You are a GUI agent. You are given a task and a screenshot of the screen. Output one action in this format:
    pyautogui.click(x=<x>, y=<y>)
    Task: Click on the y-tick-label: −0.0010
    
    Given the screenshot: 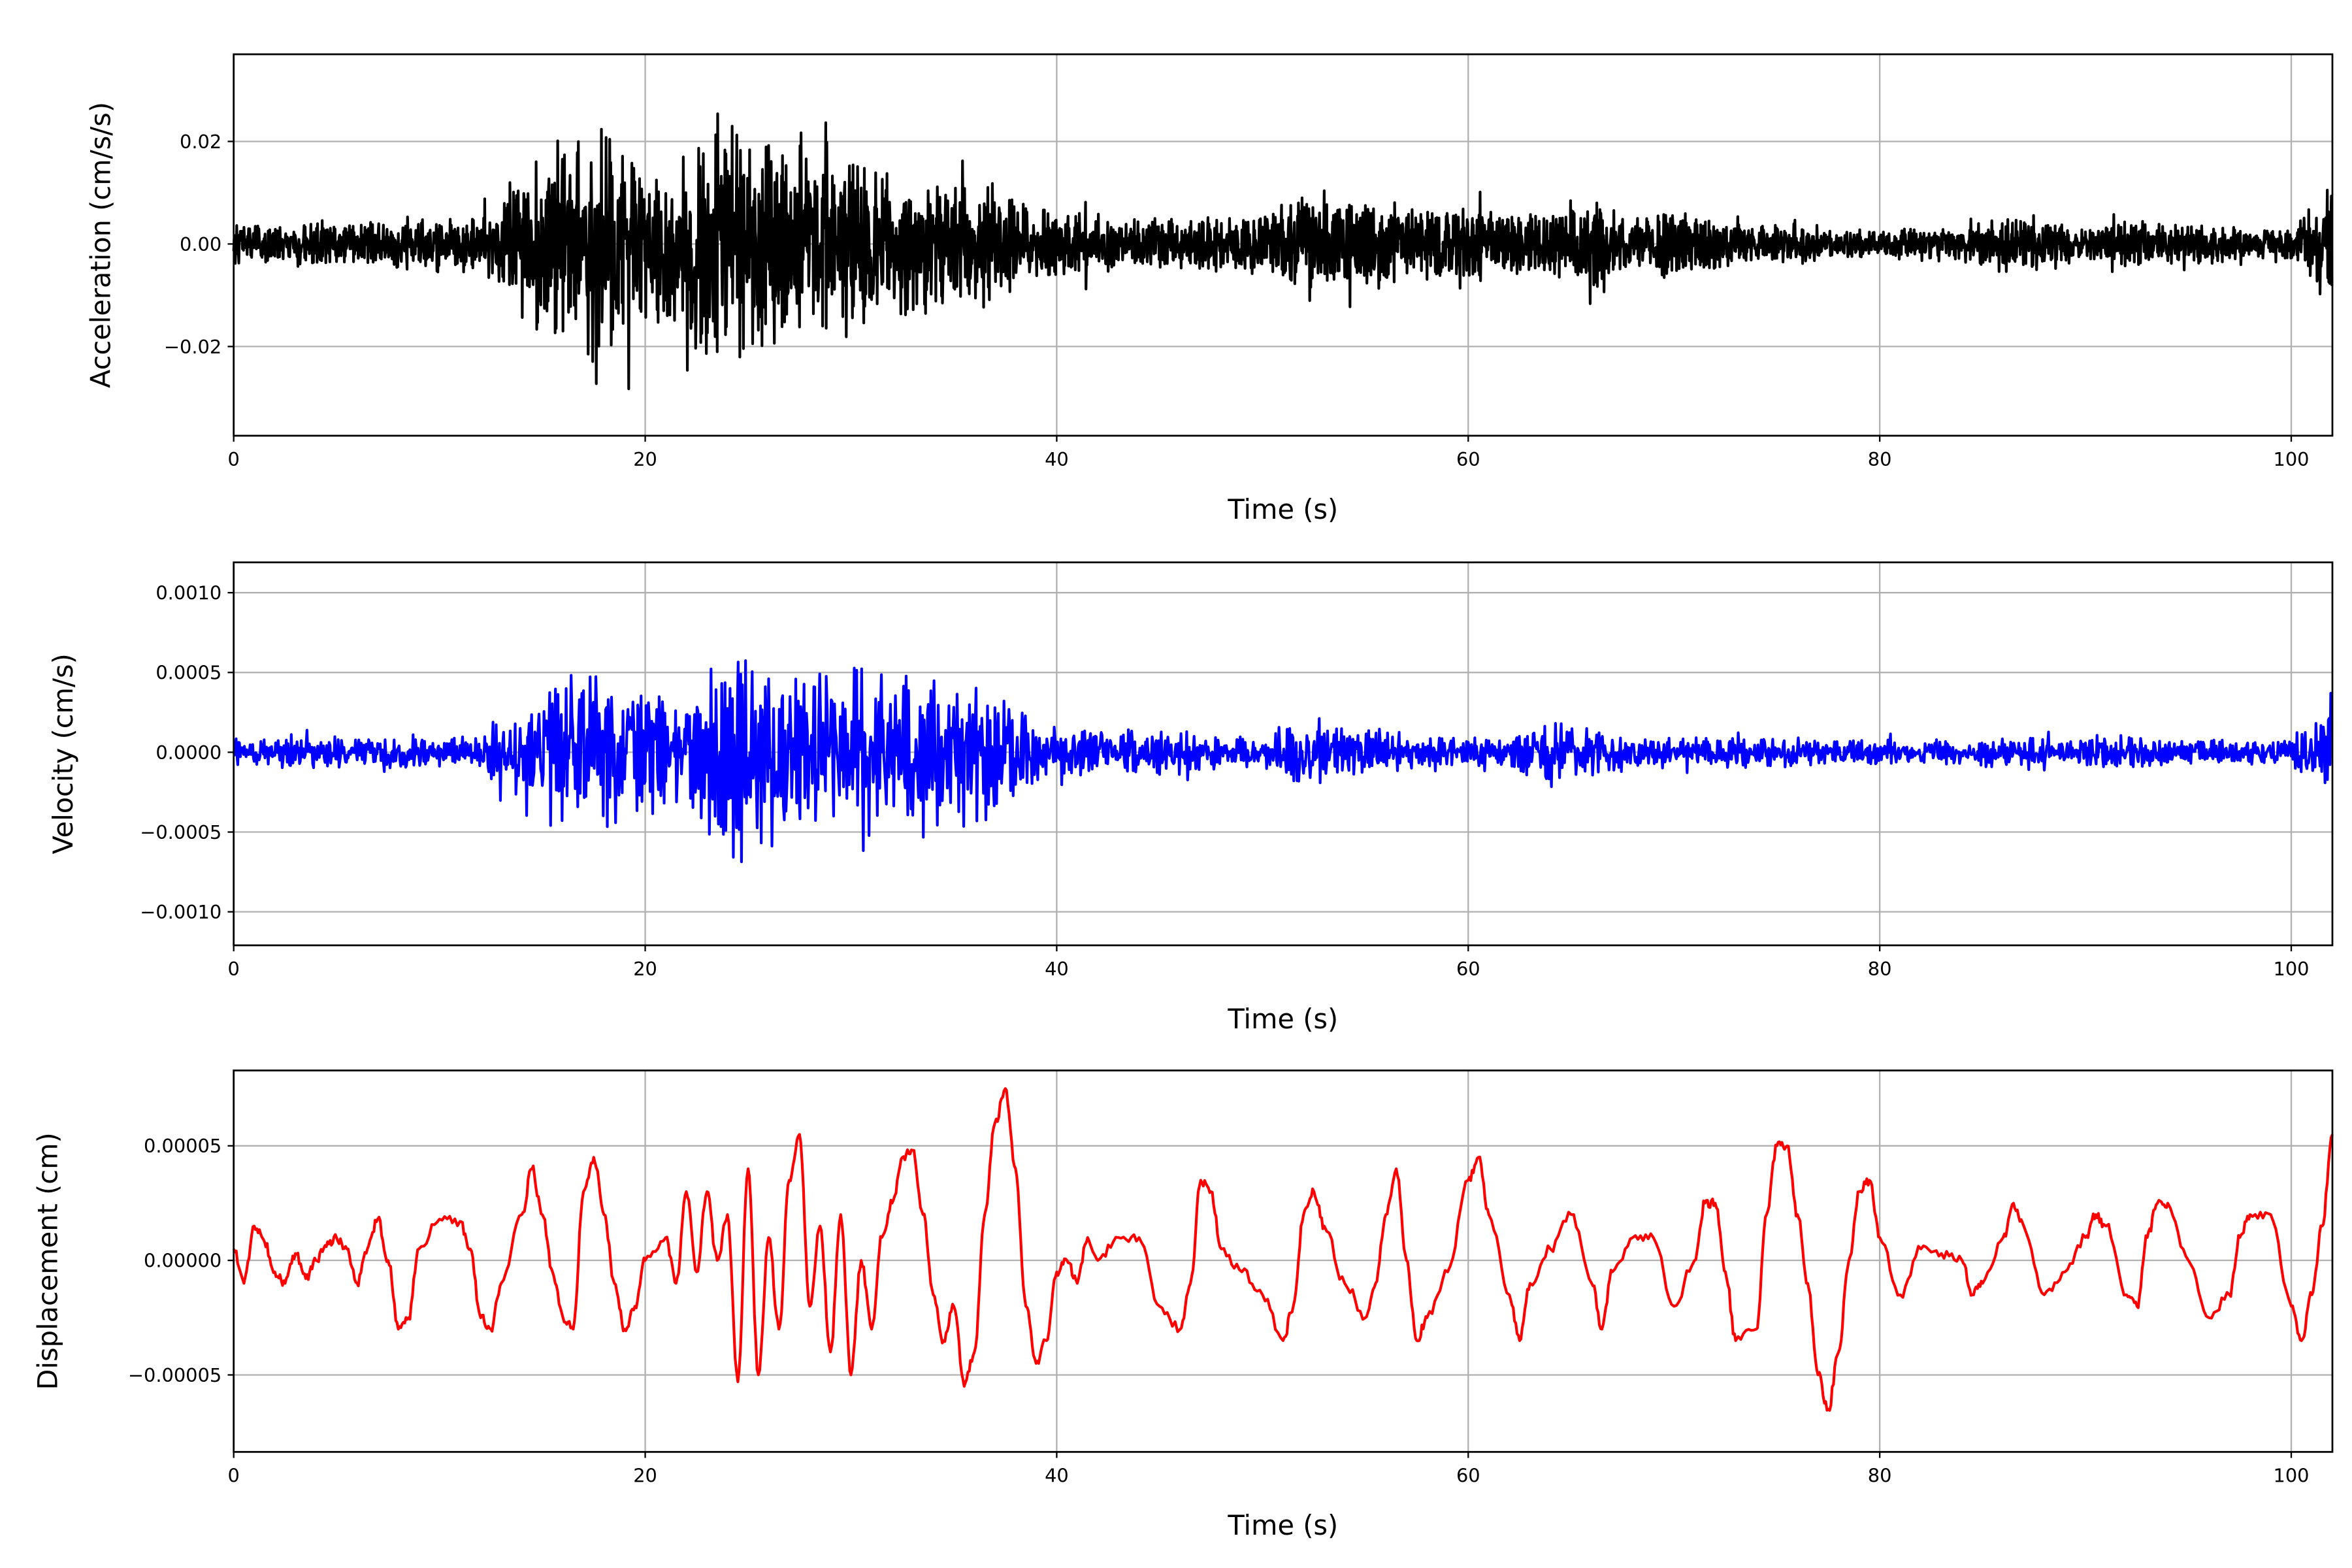 What is the action you would take?
    pyautogui.click(x=180, y=912)
    